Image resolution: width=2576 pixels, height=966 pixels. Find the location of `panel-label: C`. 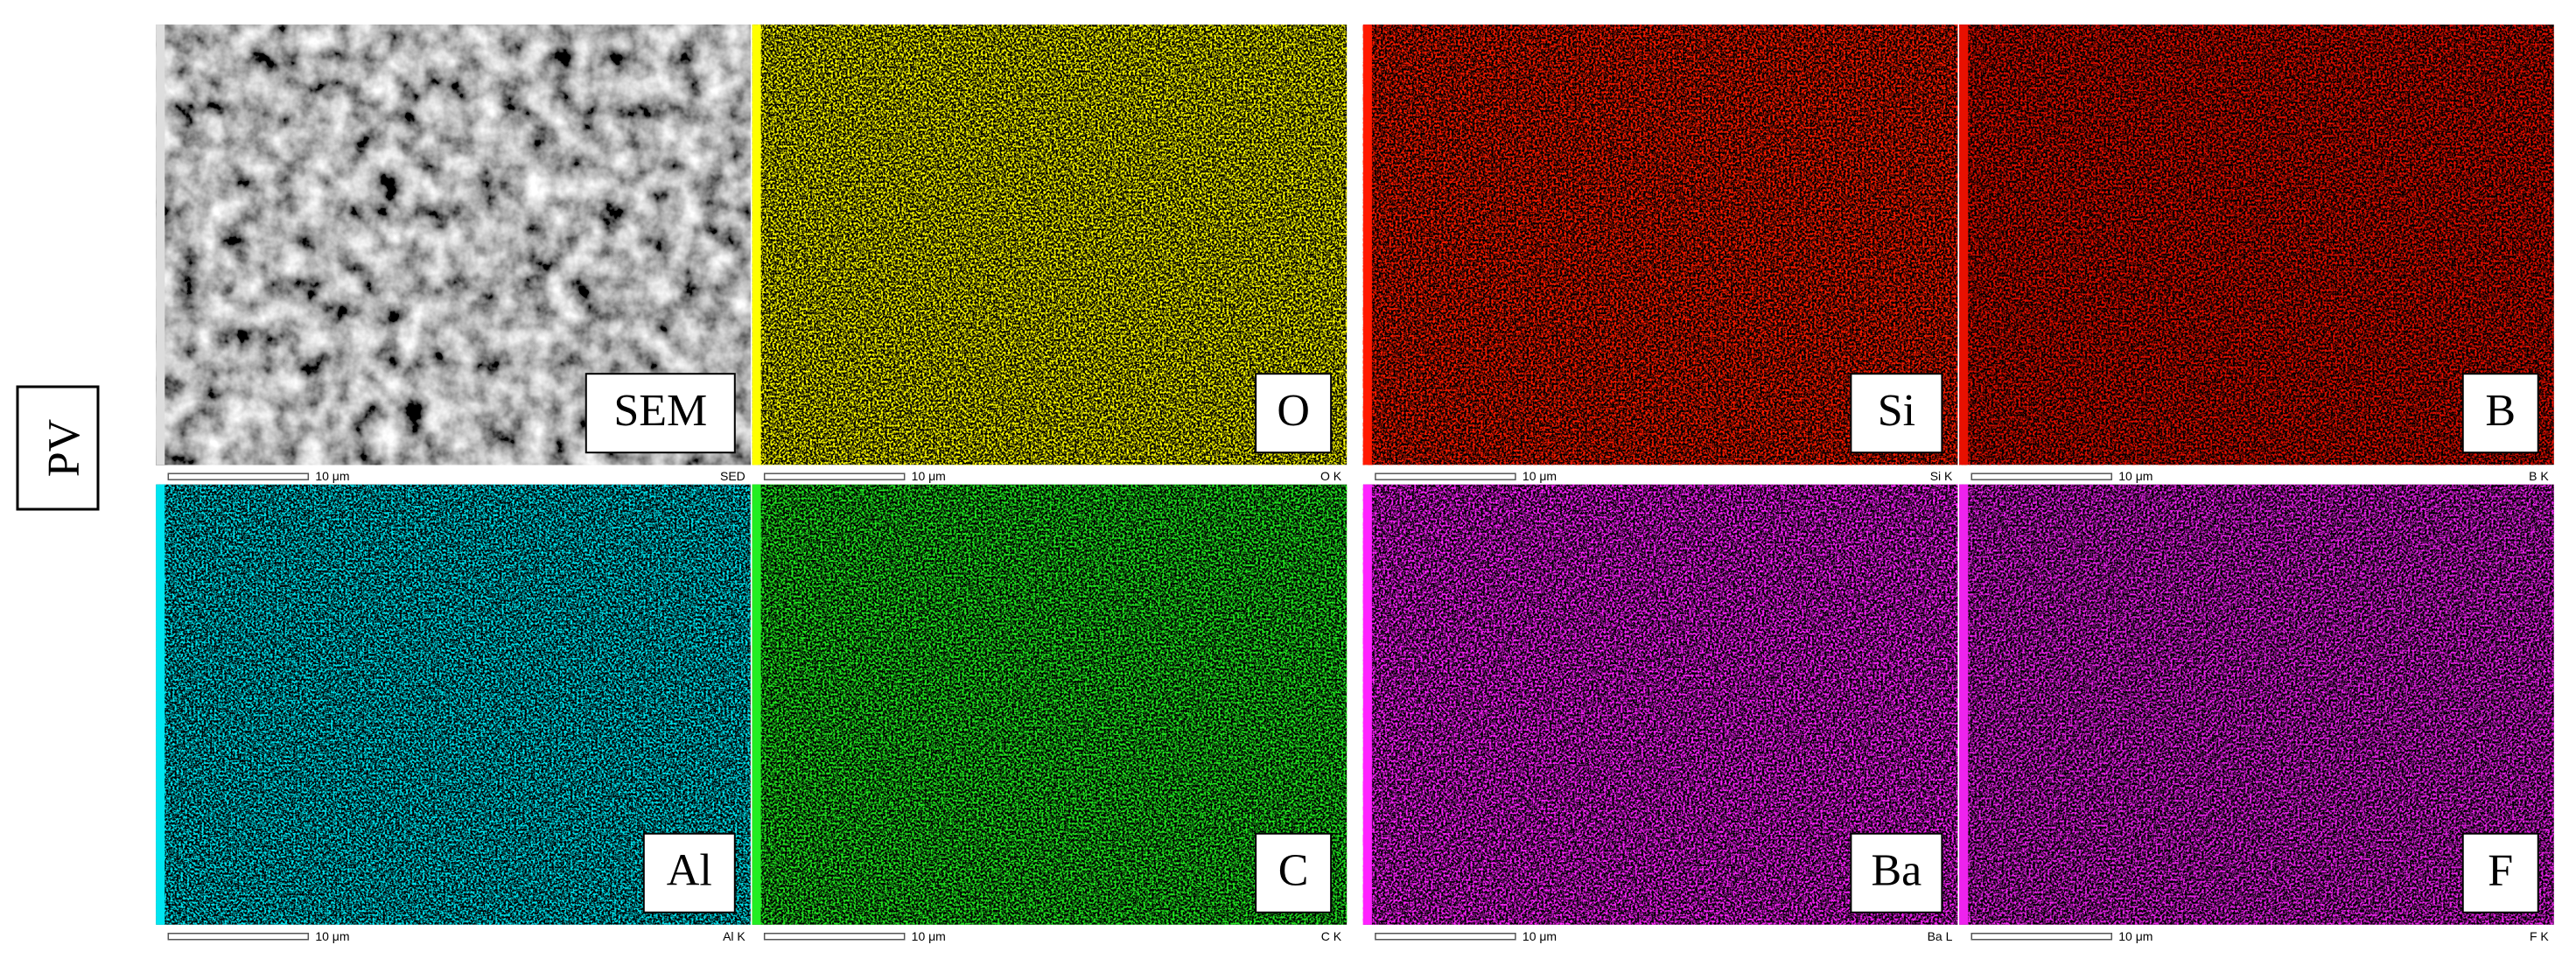

panel-label: C is located at coordinates (1293, 871).